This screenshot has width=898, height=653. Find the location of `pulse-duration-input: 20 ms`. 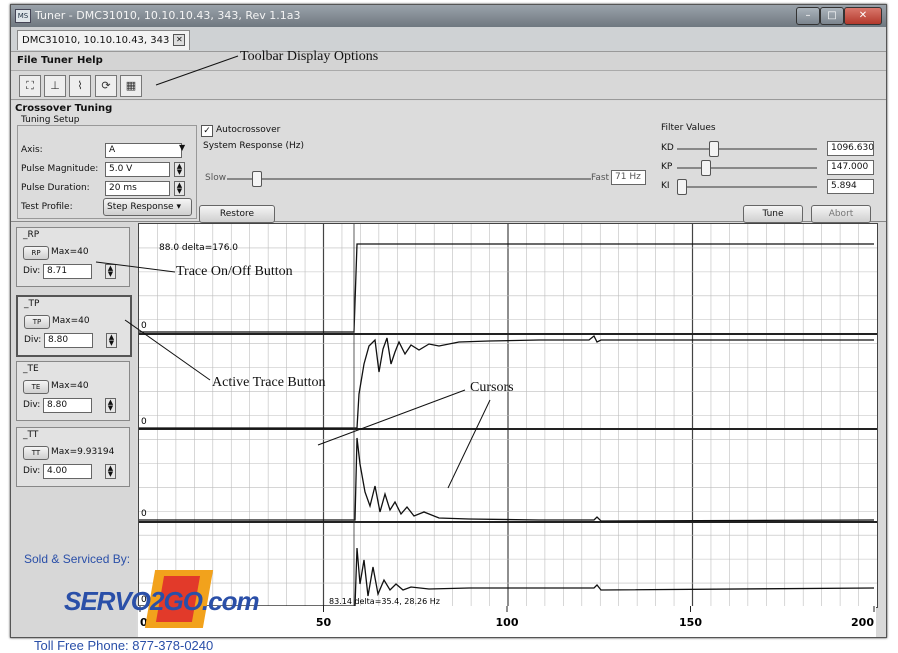

pulse-duration-input: 20 ms is located at coordinates (137, 188).